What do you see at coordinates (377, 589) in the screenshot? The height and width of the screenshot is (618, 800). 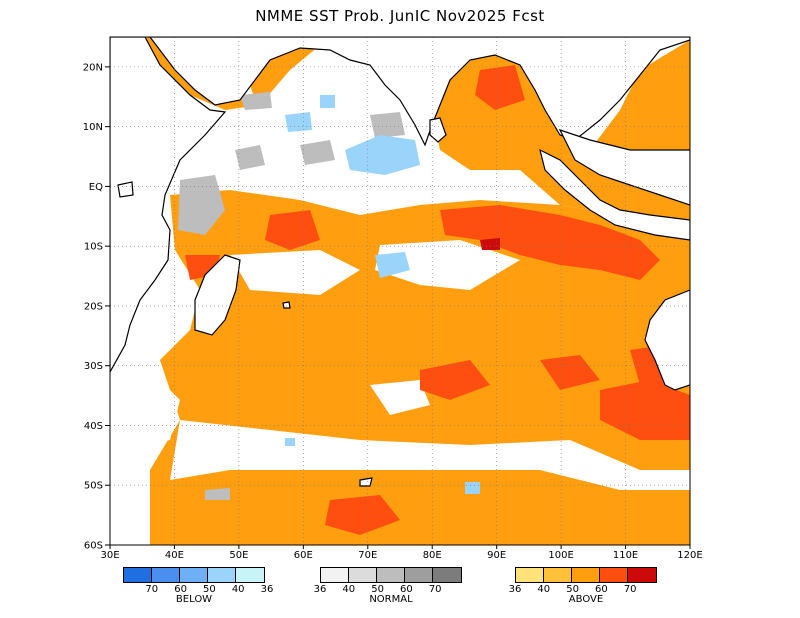 I see `legend-normal-tick-label: 50` at bounding box center [377, 589].